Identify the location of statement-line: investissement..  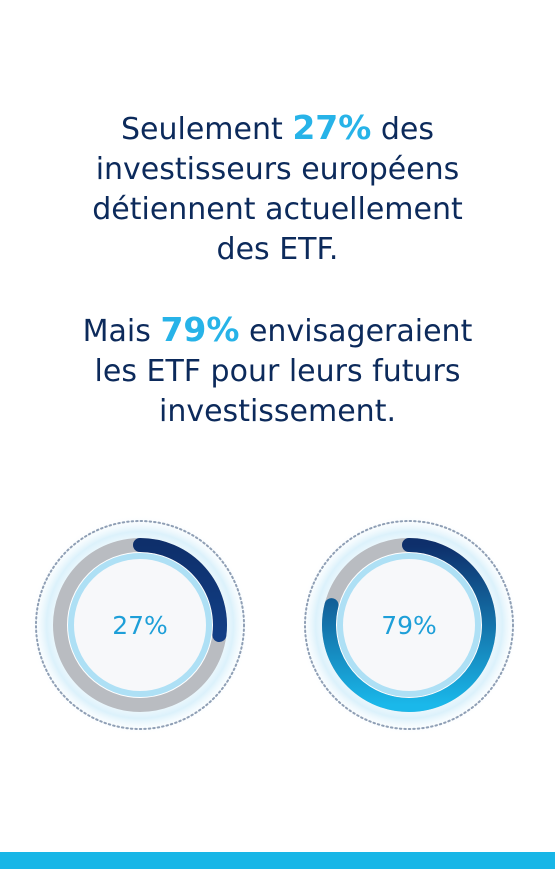
(277, 412).